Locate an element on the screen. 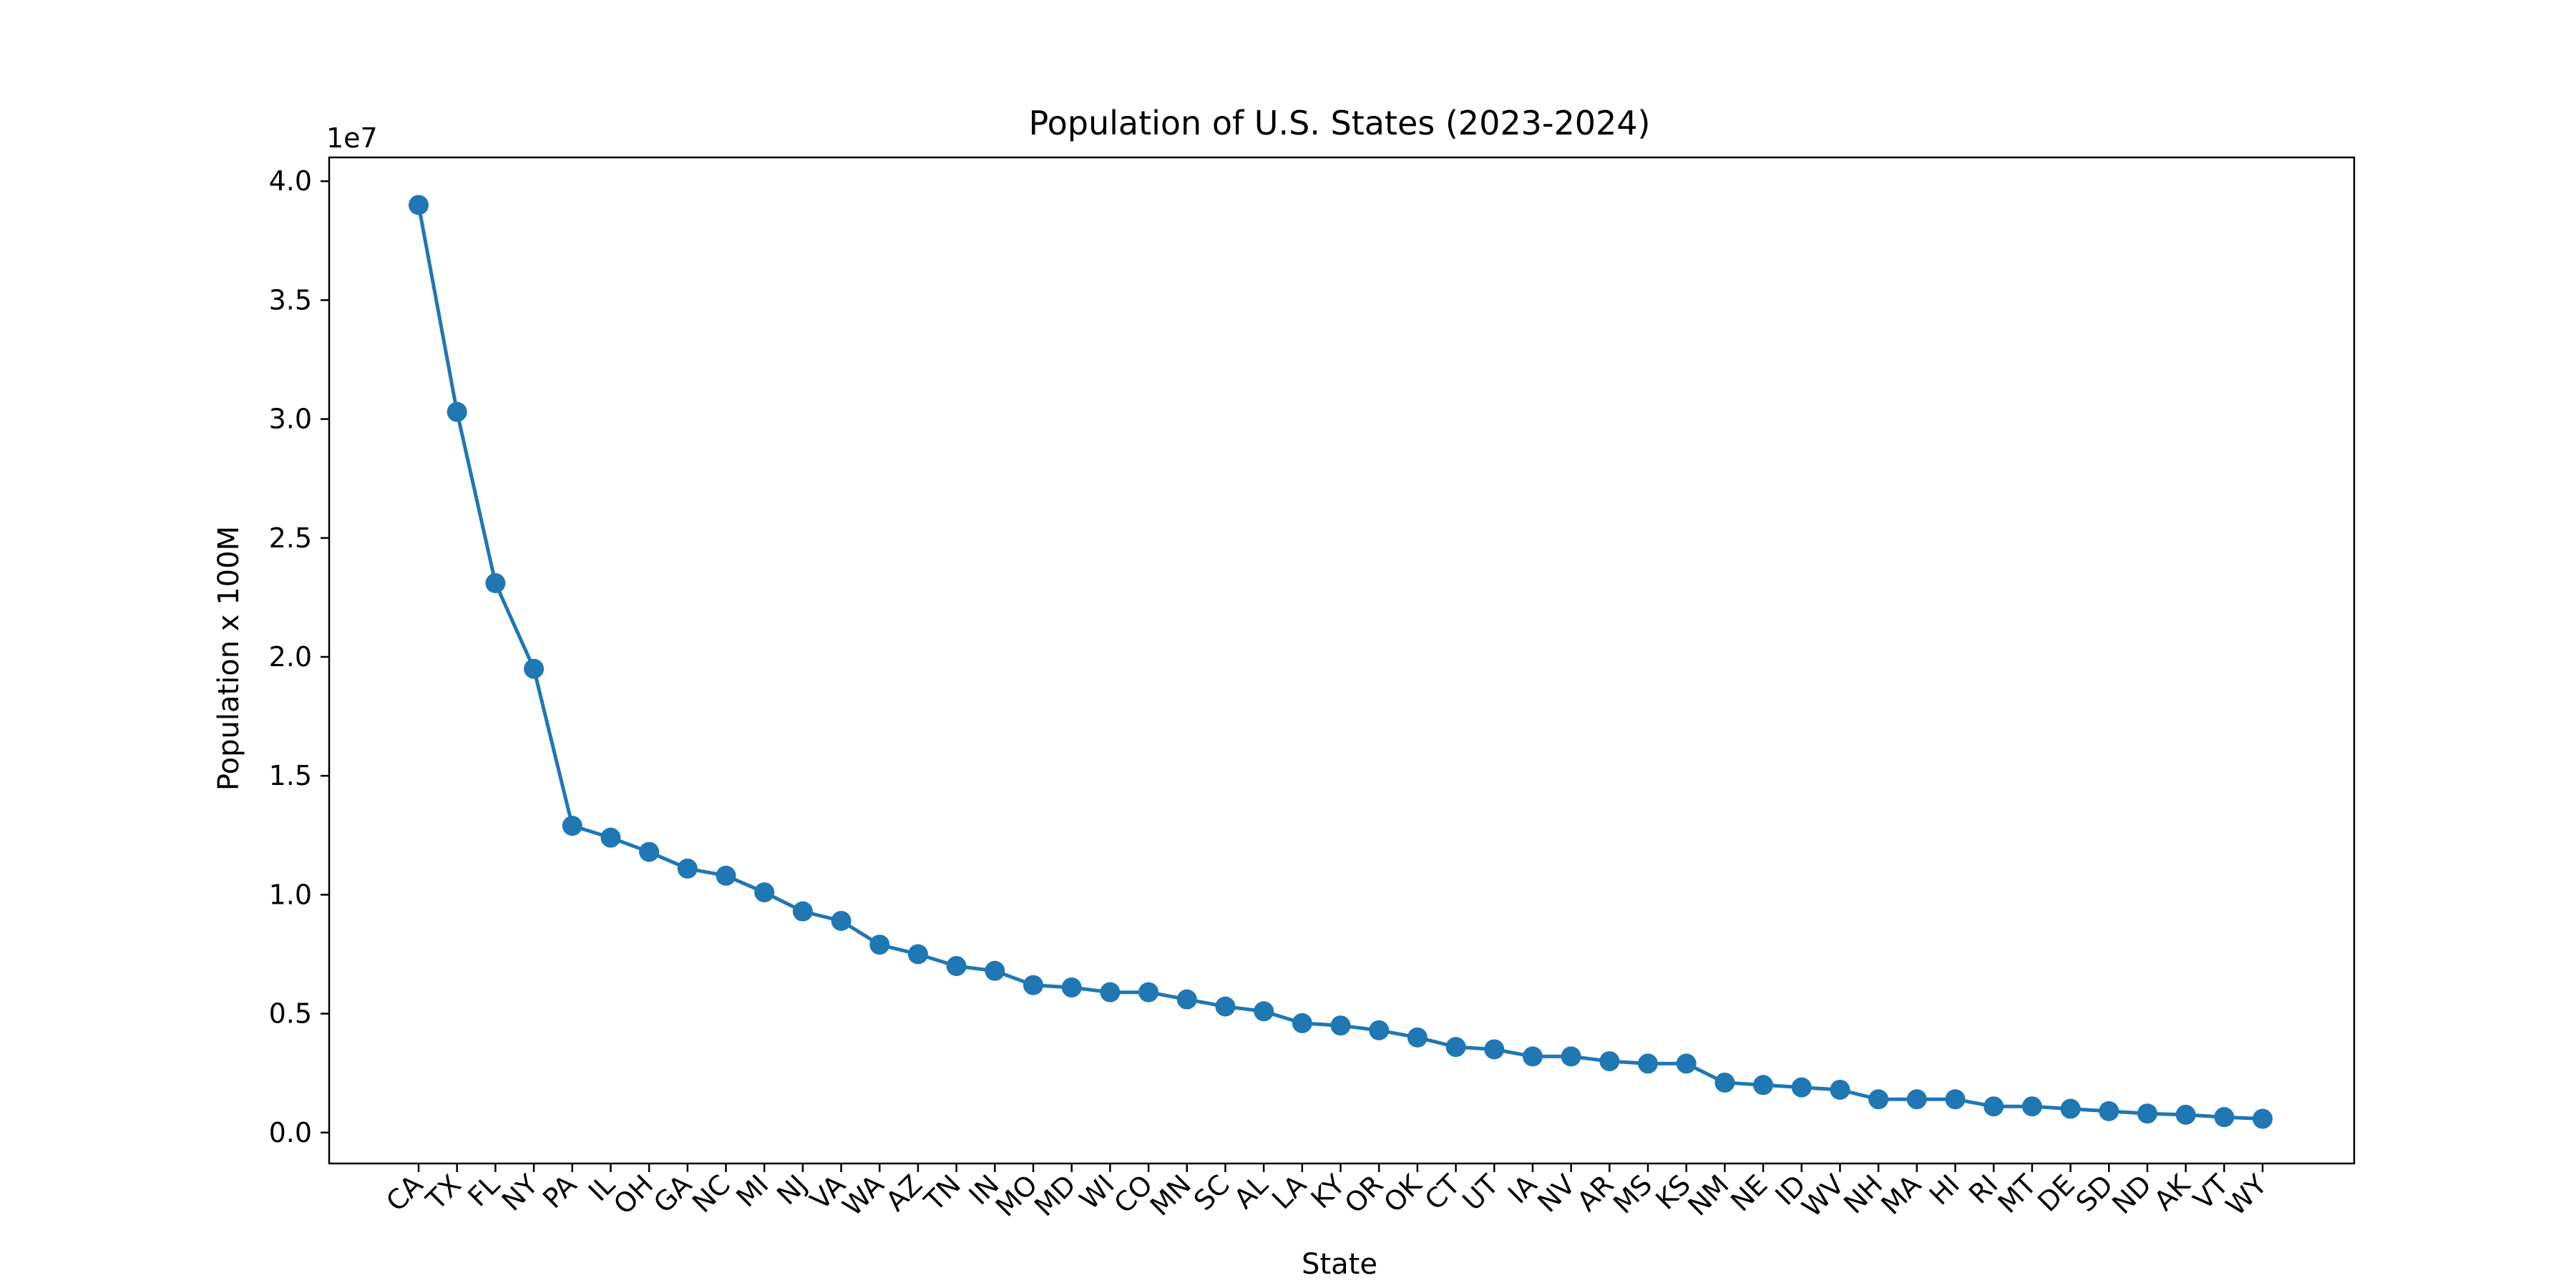  x-tick-label-tx: TX is located at coordinates (443, 1192).